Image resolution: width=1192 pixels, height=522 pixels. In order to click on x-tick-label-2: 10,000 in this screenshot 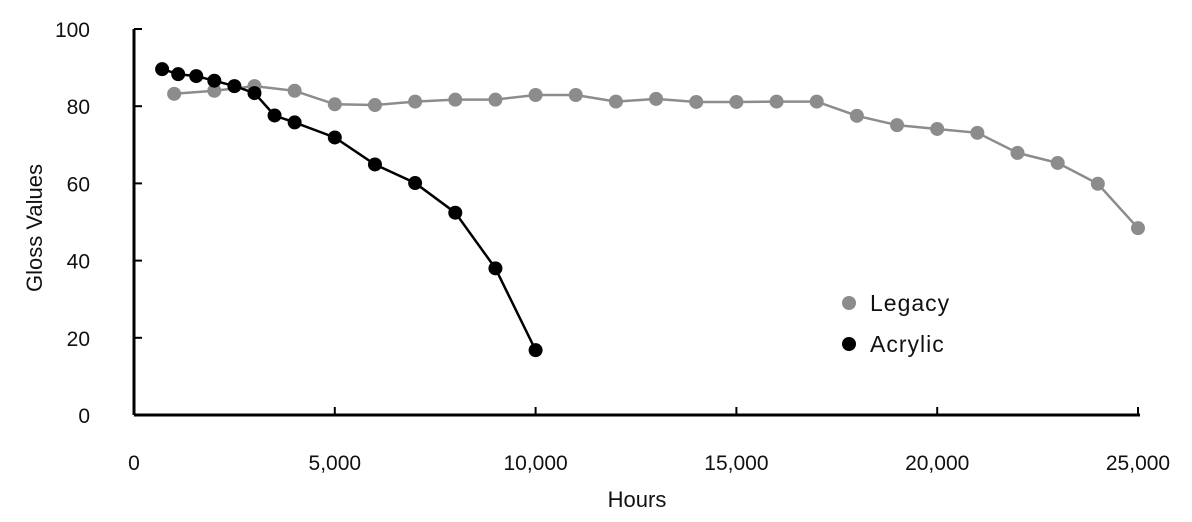, I will do `click(535, 463)`.